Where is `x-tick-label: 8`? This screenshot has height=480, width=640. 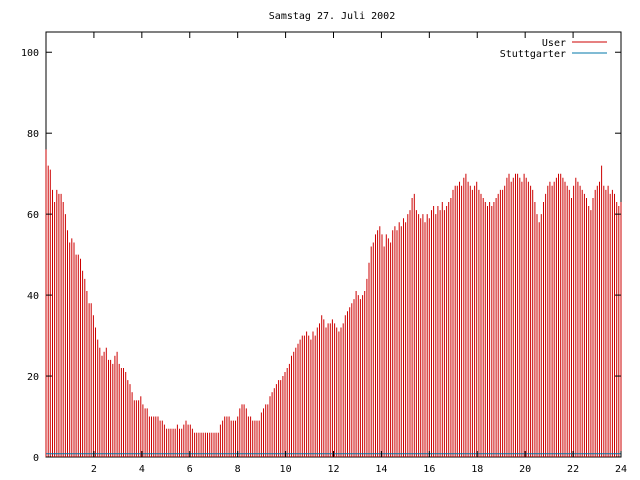
x-tick-label: 8 is located at coordinates (238, 469).